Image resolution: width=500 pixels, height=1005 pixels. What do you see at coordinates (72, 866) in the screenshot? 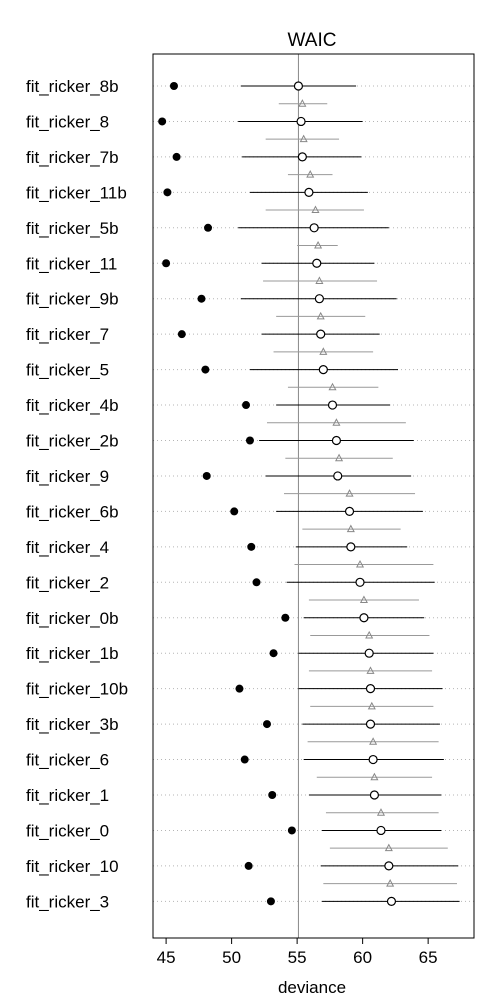
I see `row-label: fit_ricker_10` at bounding box center [72, 866].